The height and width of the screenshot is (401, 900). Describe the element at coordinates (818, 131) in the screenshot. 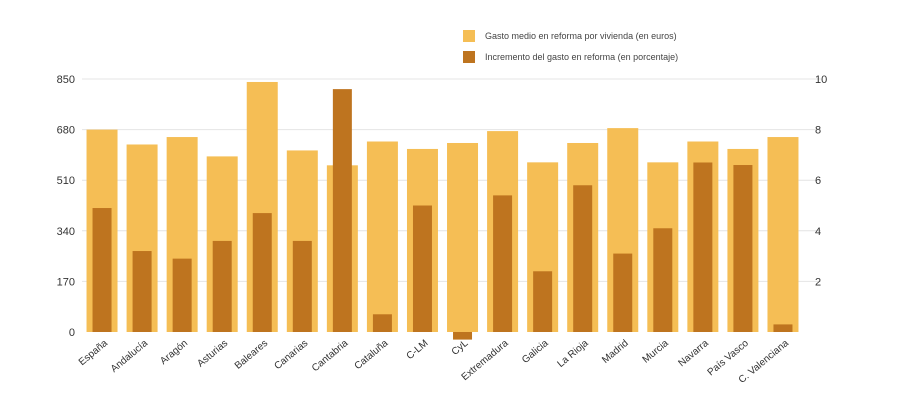

I see `right-tick-label: 8` at that location.